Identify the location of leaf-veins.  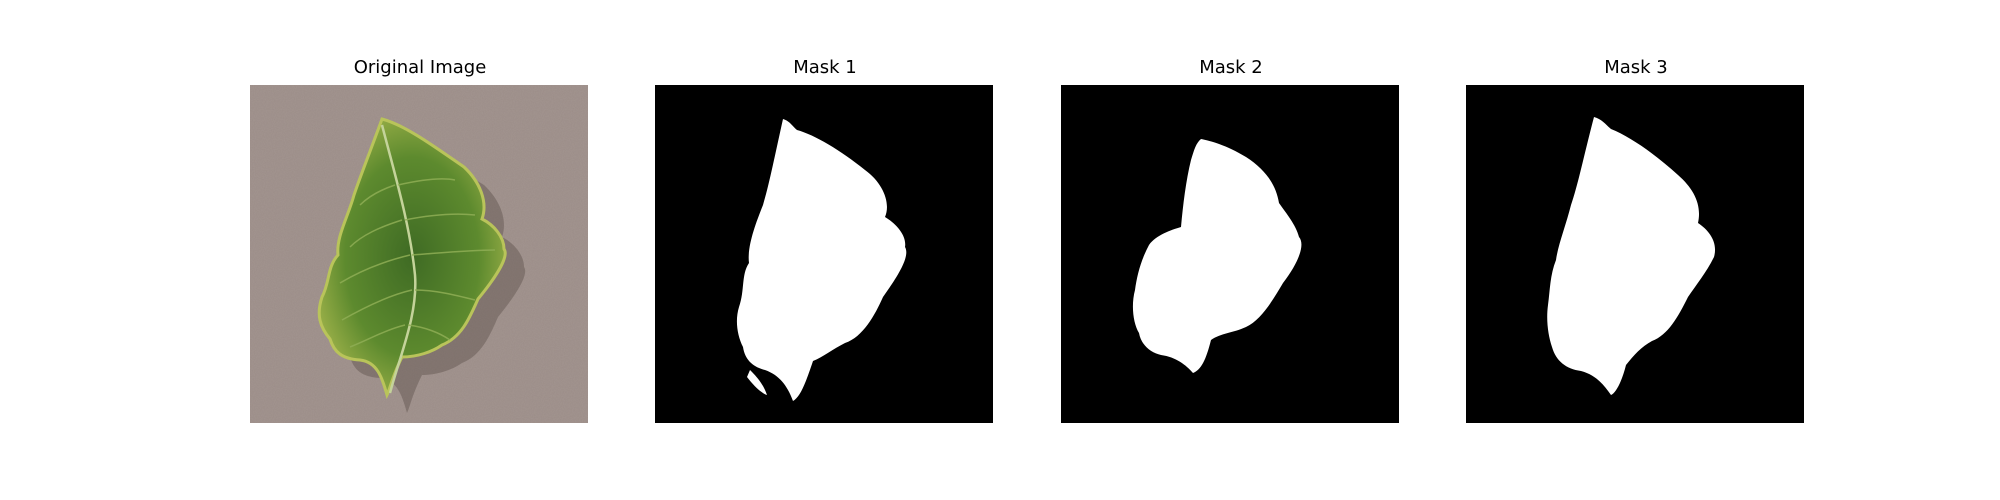
(417, 263).